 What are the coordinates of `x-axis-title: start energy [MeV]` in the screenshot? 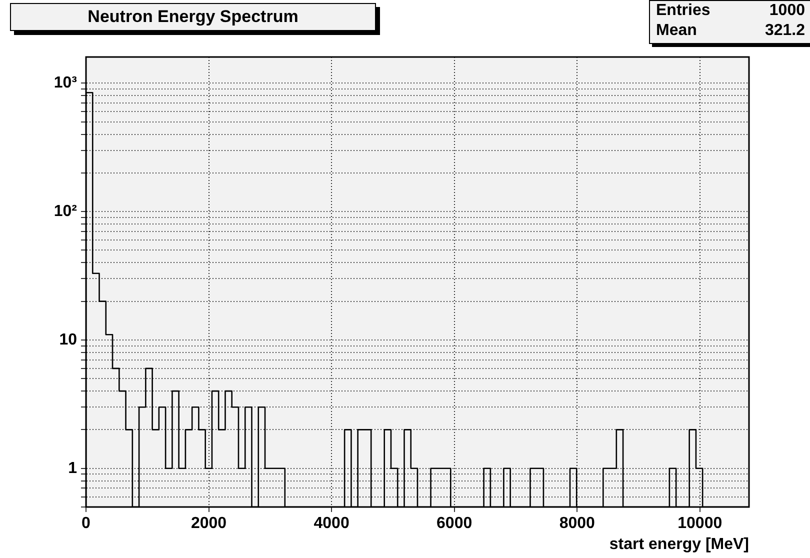 It's located at (679, 544).